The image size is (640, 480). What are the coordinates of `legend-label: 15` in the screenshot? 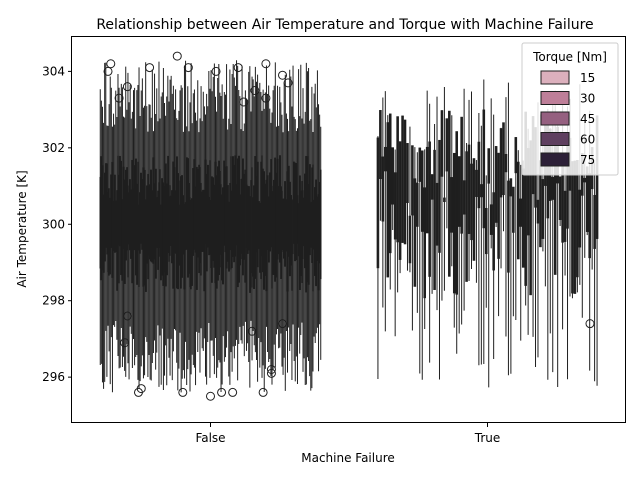 It's located at (587, 78).